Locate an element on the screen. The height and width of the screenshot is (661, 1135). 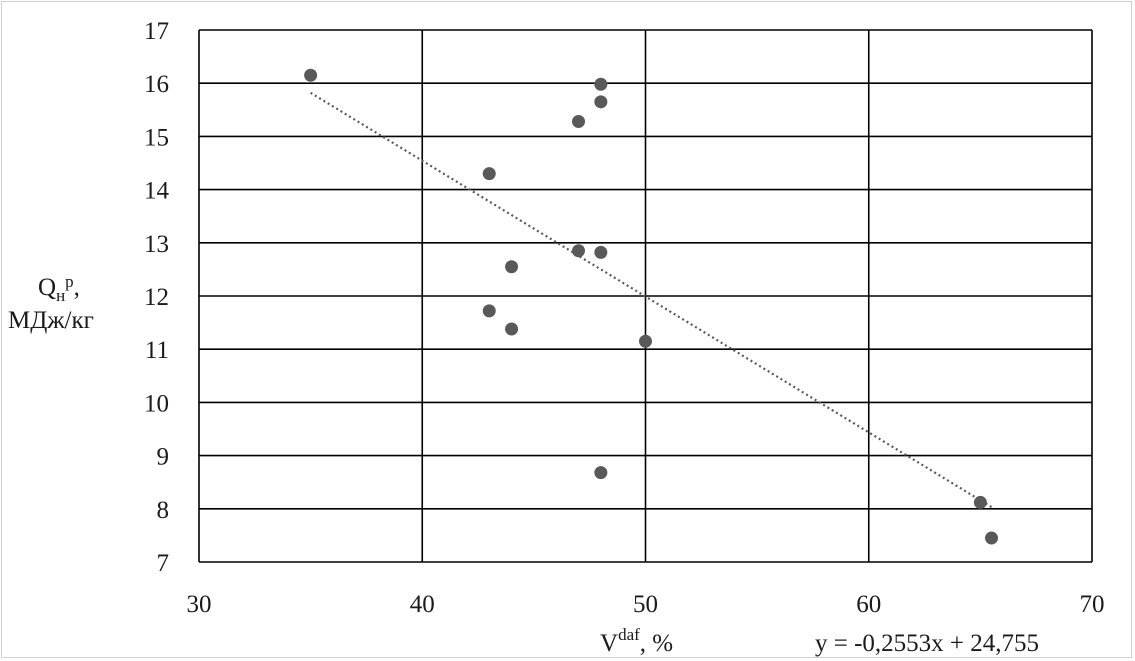
x-axis-label-rest: , % is located at coordinates (656, 643).